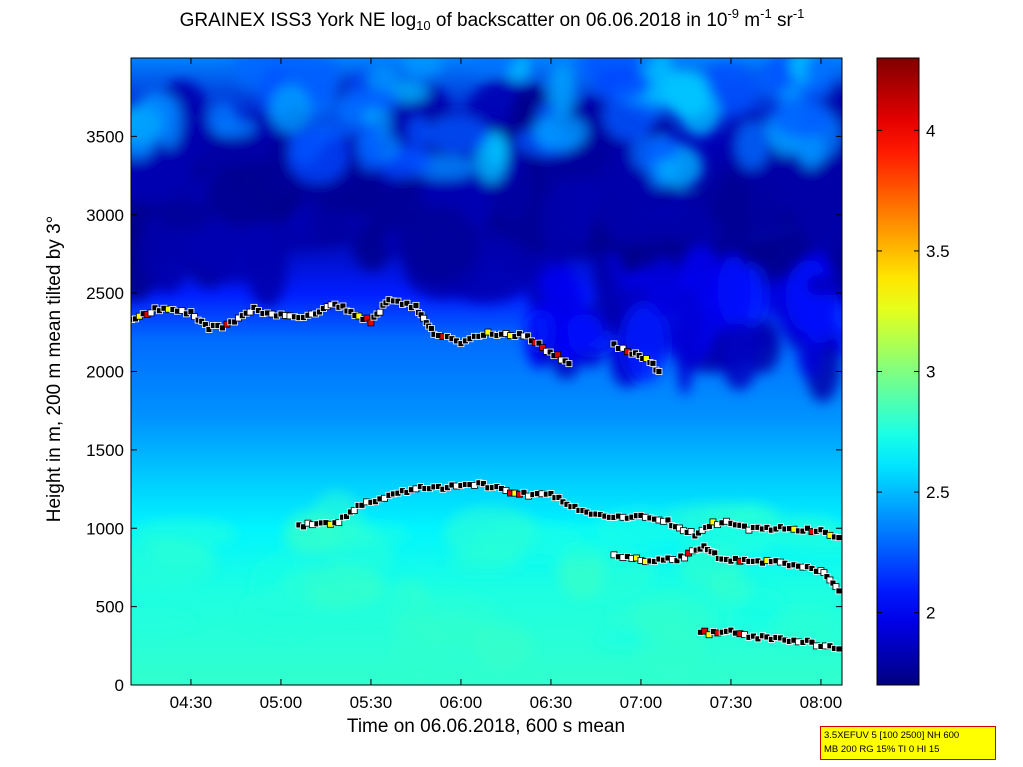 The width and height of the screenshot is (1023, 767). I want to click on title-superscript: -1, so click(766, 13).